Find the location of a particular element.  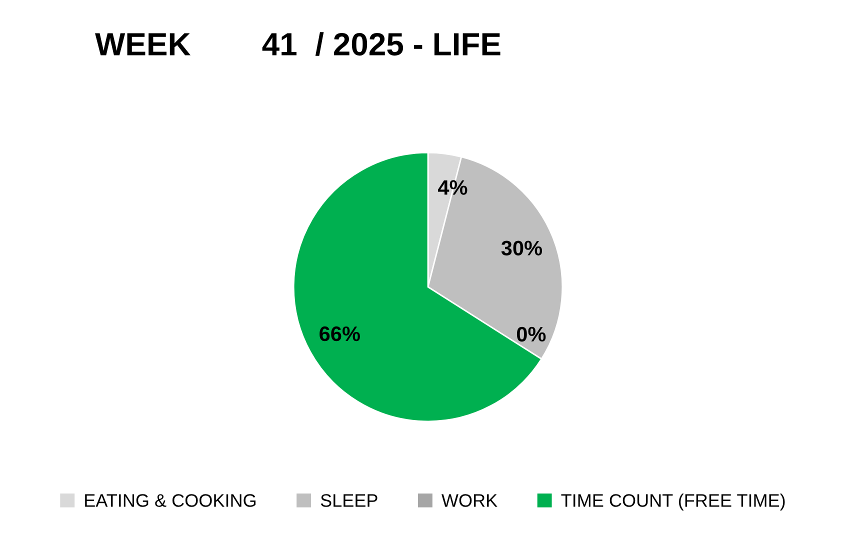

legend-label: TIME COUNT (FREE TIME) is located at coordinates (673, 502).